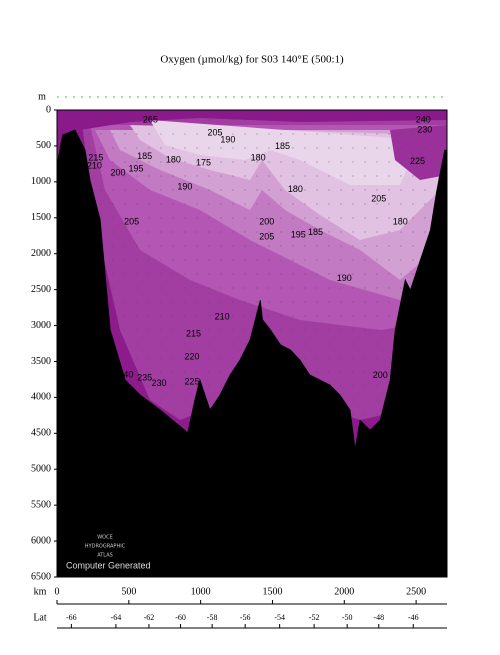 The image size is (500, 655). What do you see at coordinates (41, 253) in the screenshot?
I see `y-tick-label: 2000` at bounding box center [41, 253].